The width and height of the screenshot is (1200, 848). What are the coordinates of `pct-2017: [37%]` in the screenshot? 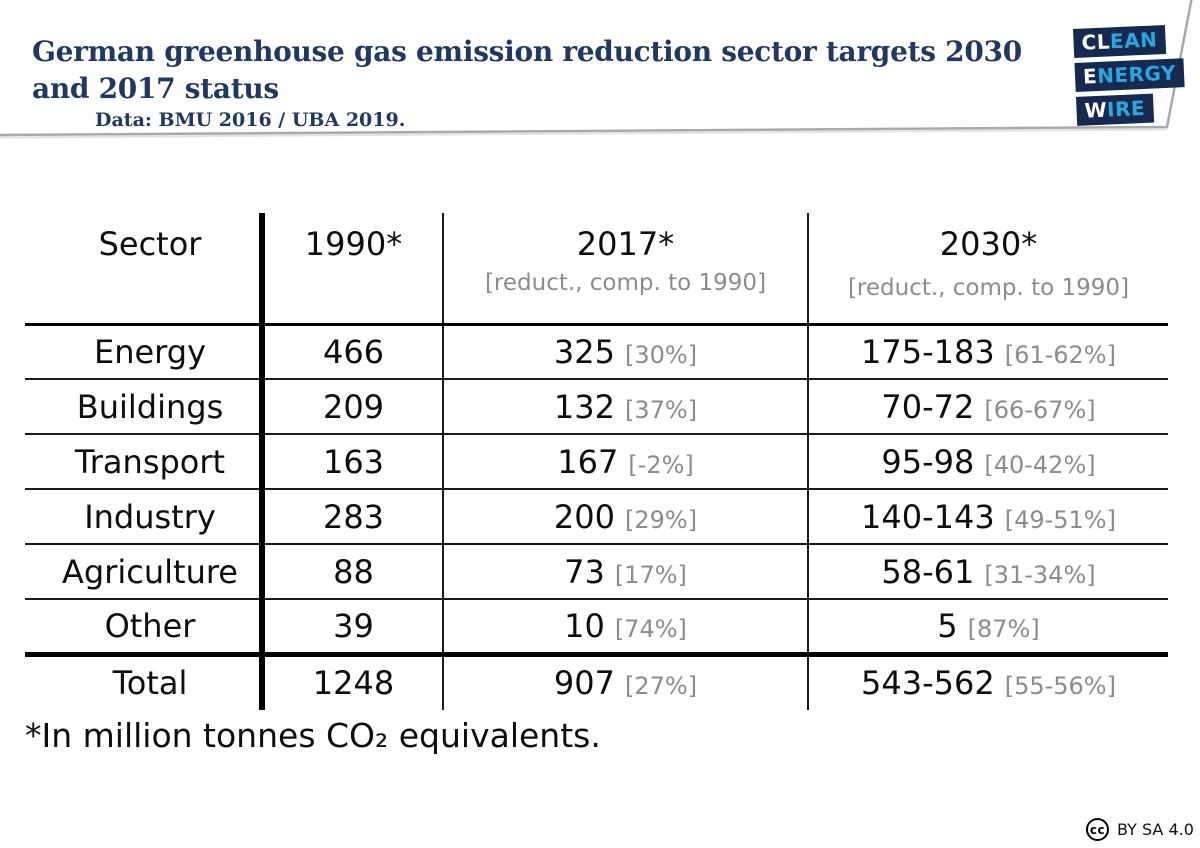 It's located at (661, 409).